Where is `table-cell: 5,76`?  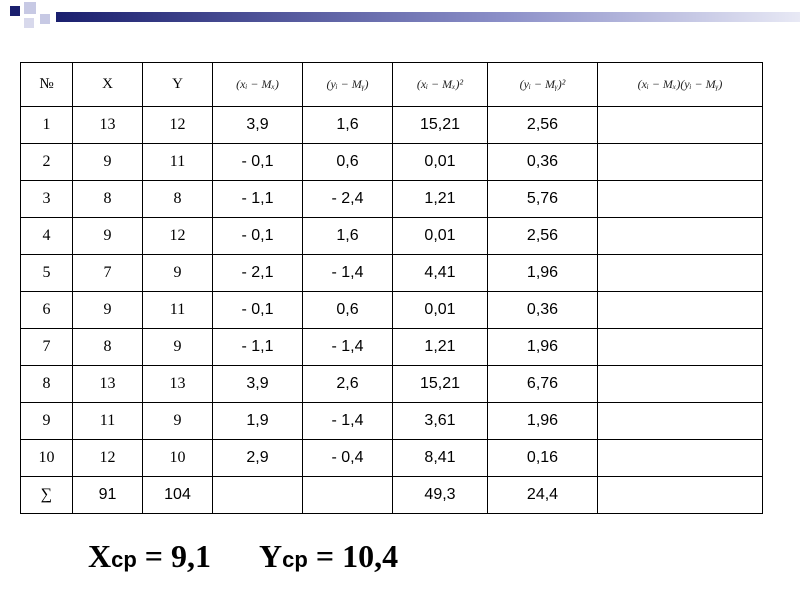
table-cell: 5,76 is located at coordinates (542, 199).